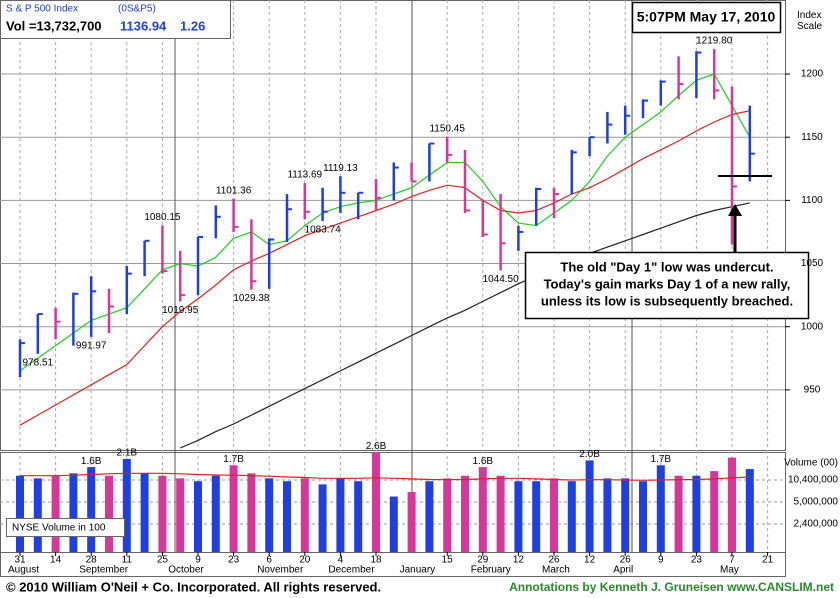 Image resolution: width=840 pixels, height=598 pixels. Describe the element at coordinates (483, 461) in the screenshot. I see `volume-label: 1.6B` at that location.